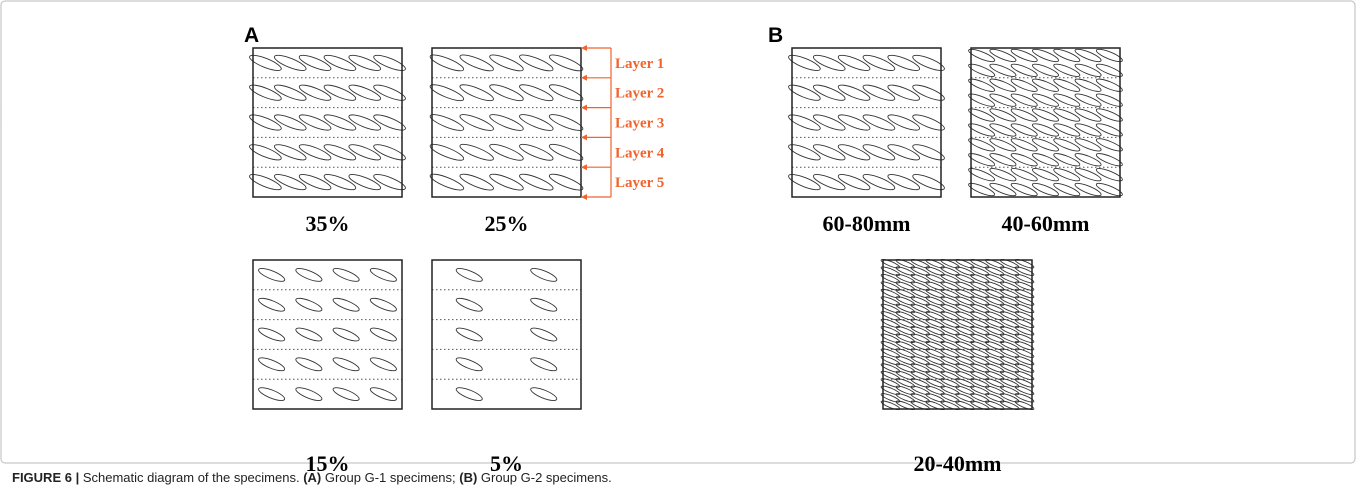 The width and height of the screenshot is (1356, 498). I want to click on specimen-label: 35%, so click(328, 223).